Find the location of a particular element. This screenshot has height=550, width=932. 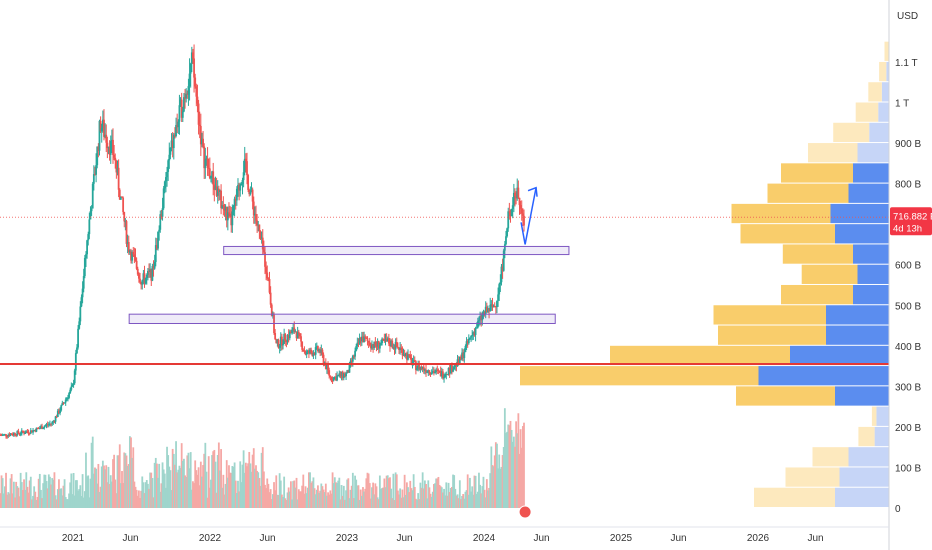

y-tick-label: 1.1 T is located at coordinates (906, 63).